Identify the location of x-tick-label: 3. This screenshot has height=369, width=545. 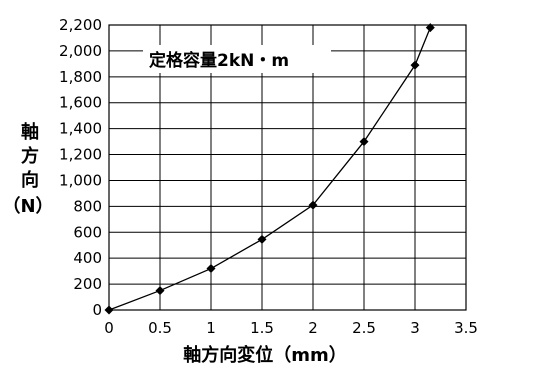
(415, 328).